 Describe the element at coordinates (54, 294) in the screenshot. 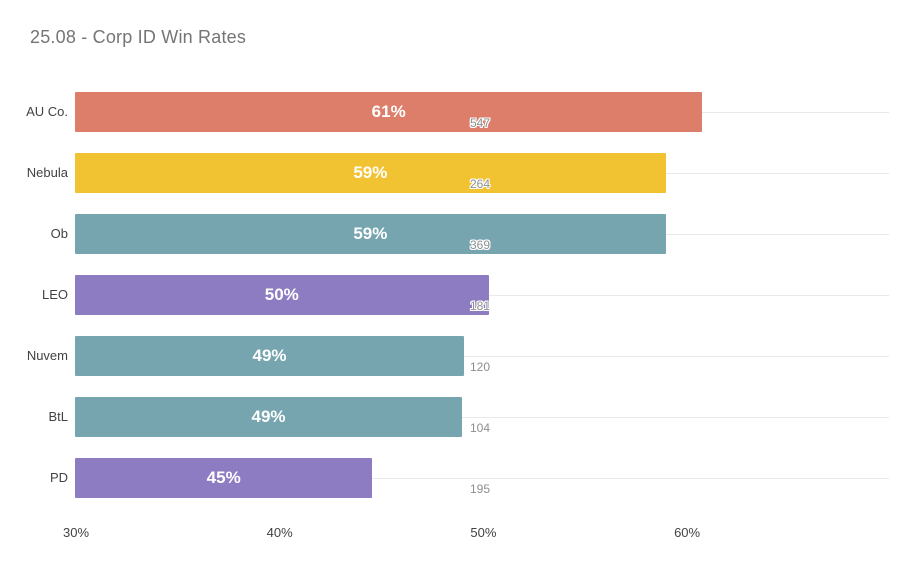

I see `category-label: LEO` at that location.